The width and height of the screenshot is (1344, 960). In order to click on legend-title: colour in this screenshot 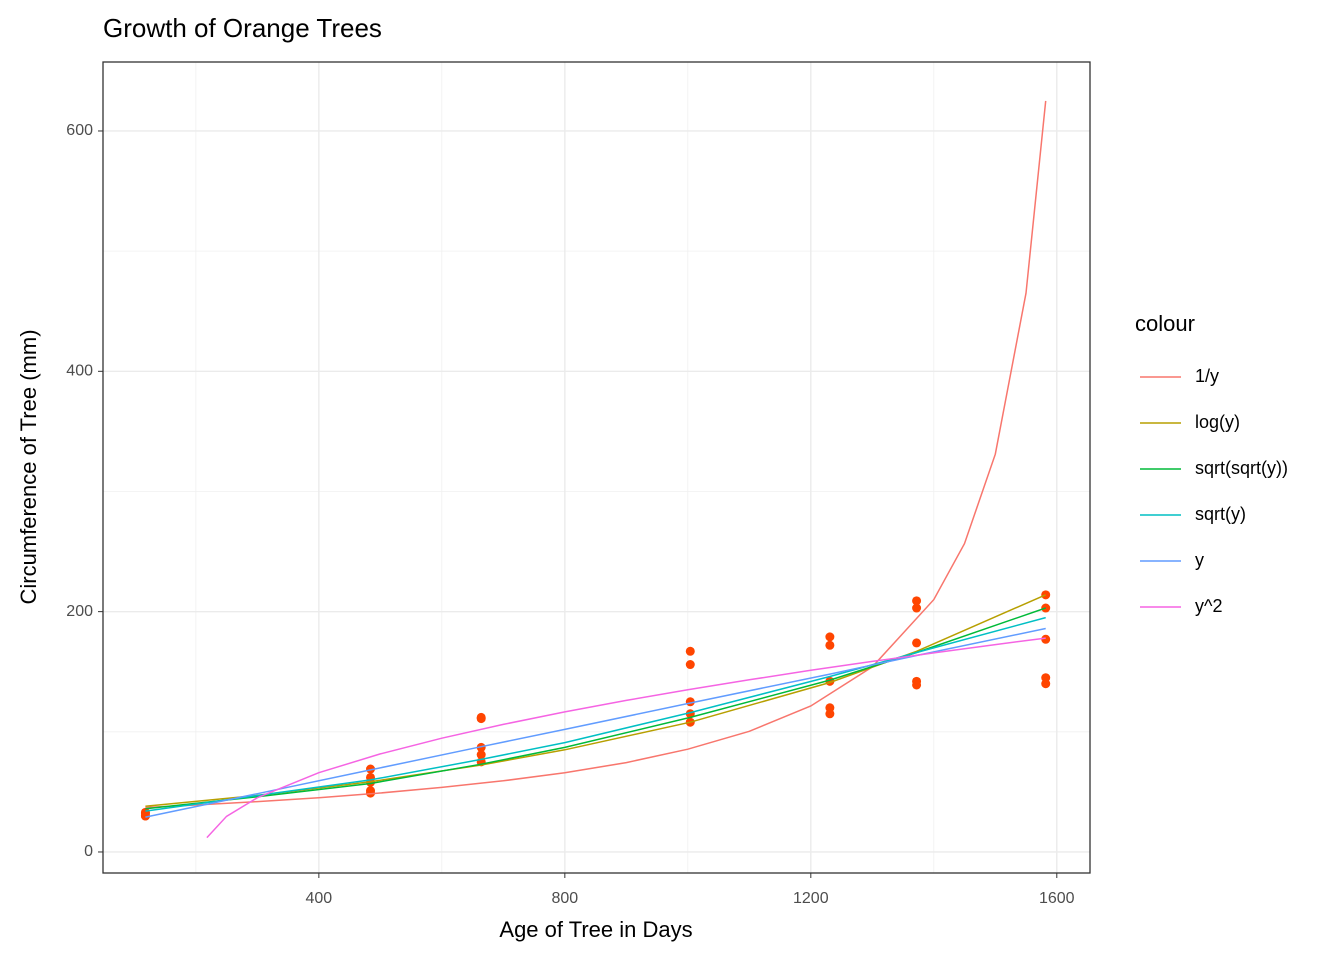, I will do `click(1165, 323)`.